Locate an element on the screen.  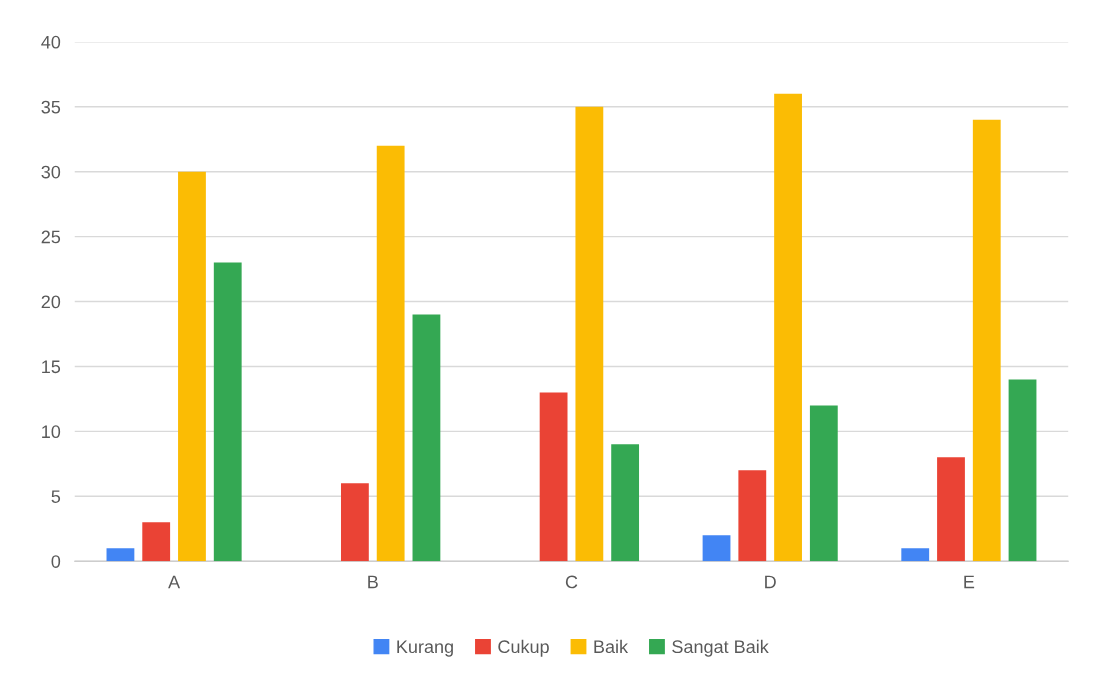
y-tick-label: 10 is located at coordinates (51, 432).